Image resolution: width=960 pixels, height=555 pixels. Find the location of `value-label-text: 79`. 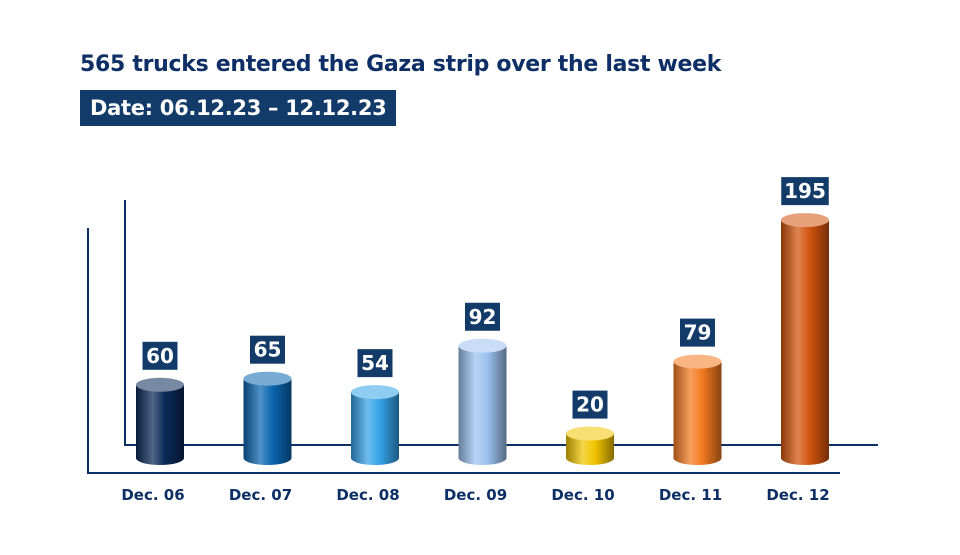

value-label-text: 79 is located at coordinates (698, 333).